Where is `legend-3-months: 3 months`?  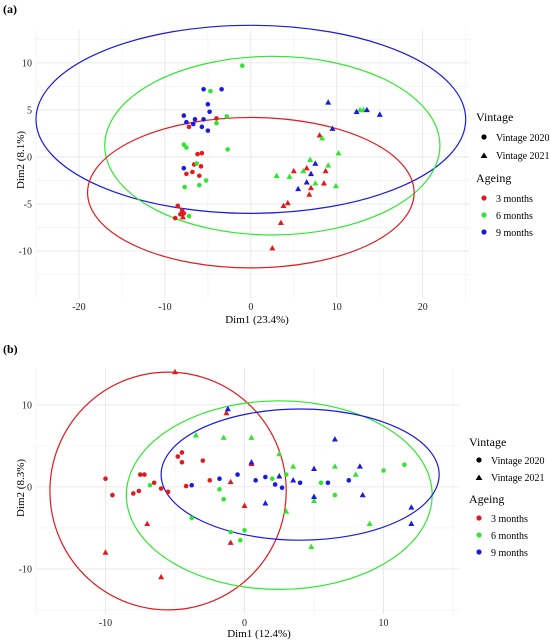
legend-3-months: 3 months is located at coordinates (514, 199).